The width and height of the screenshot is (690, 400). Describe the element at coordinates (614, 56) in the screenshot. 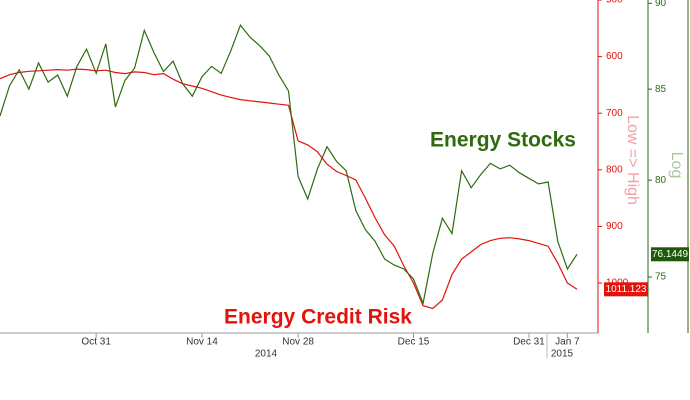

I see `y-tick-label: 600` at that location.